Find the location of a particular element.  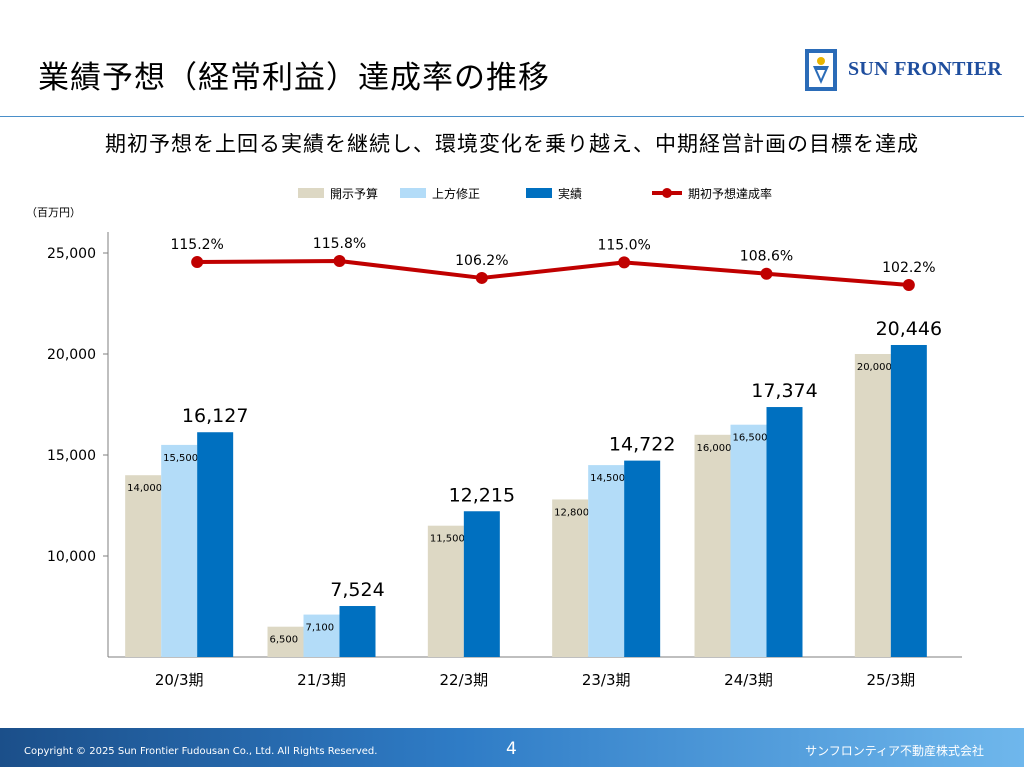

page-title: 業績予想（経常利益）達成率の推移 is located at coordinates (294, 78).